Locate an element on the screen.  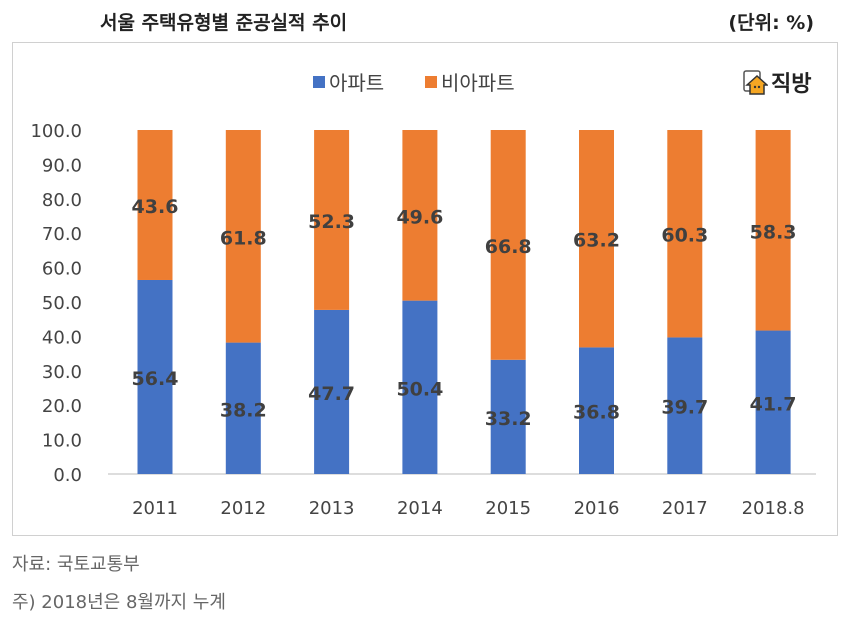
y-tick-label: 60.0 is located at coordinates (62, 269).